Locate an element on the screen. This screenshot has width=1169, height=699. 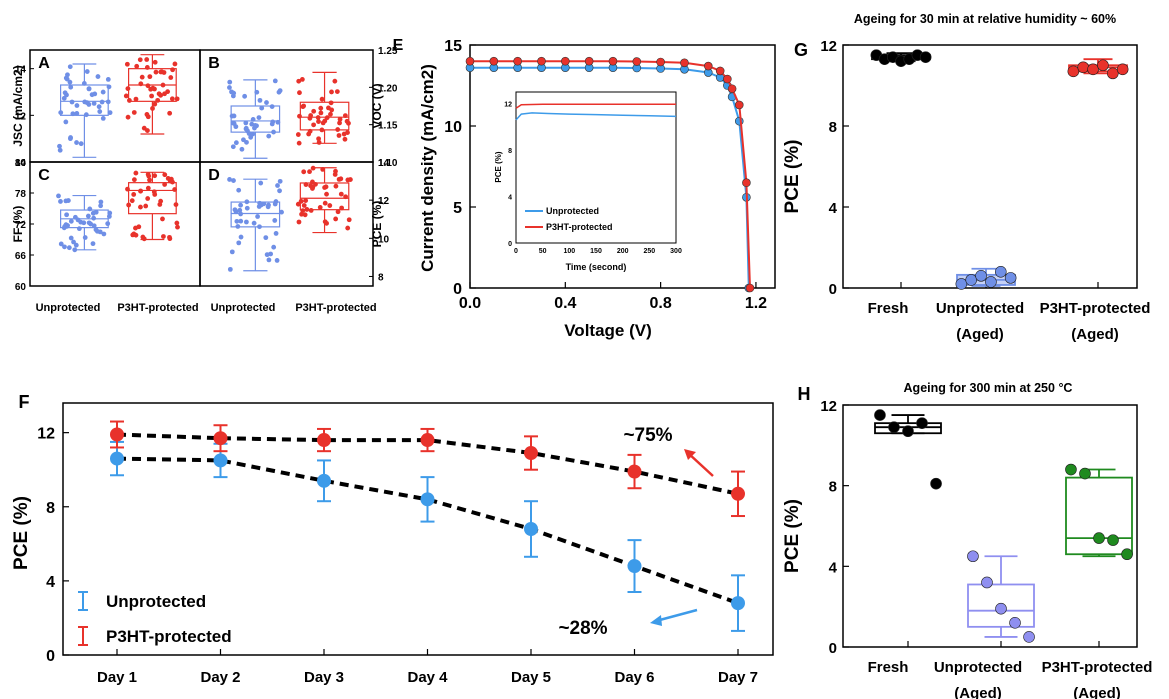
tick-label: 66 is located at coordinates (21, 256).